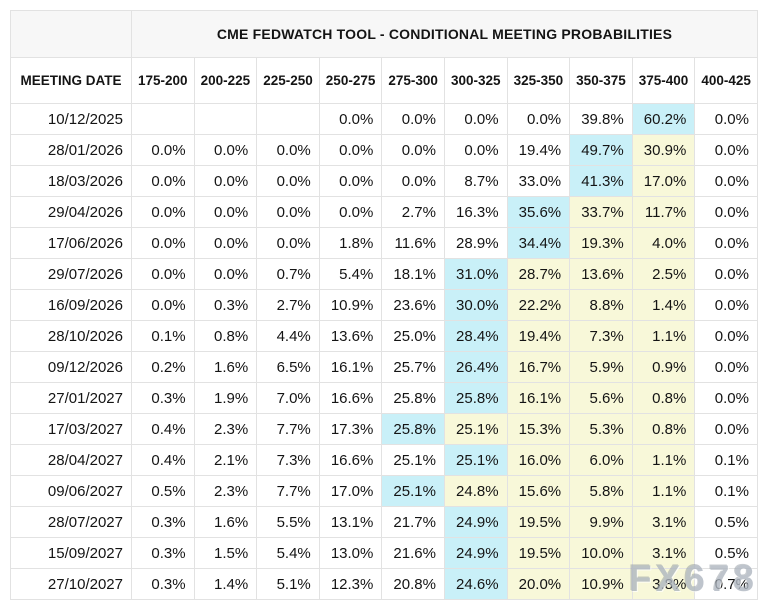 Image resolution: width=770 pixels, height=612 pixels. Describe the element at coordinates (538, 212) in the screenshot. I see `probability-cell: 35.6%` at that location.